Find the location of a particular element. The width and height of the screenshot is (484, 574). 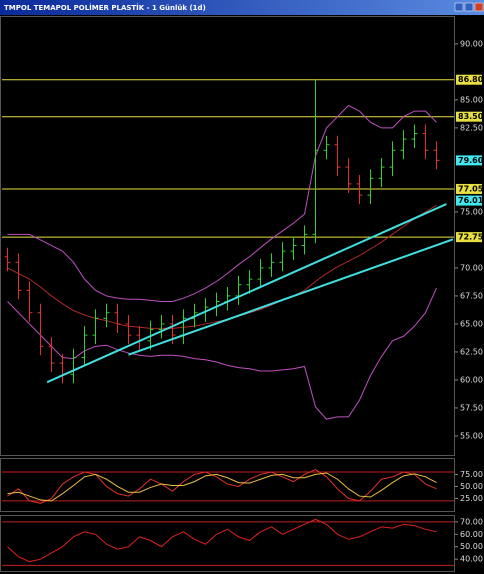

price-marker-label: 76.013 is located at coordinates (471, 200).